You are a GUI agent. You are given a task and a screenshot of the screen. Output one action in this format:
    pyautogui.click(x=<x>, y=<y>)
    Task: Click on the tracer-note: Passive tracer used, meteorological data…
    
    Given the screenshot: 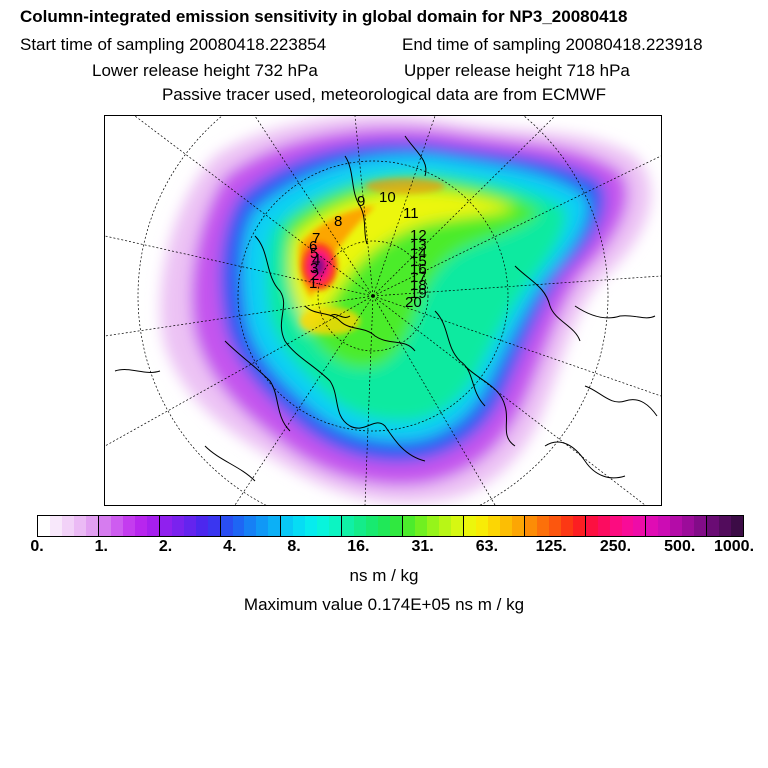 What is the action you would take?
    pyautogui.click(x=384, y=94)
    